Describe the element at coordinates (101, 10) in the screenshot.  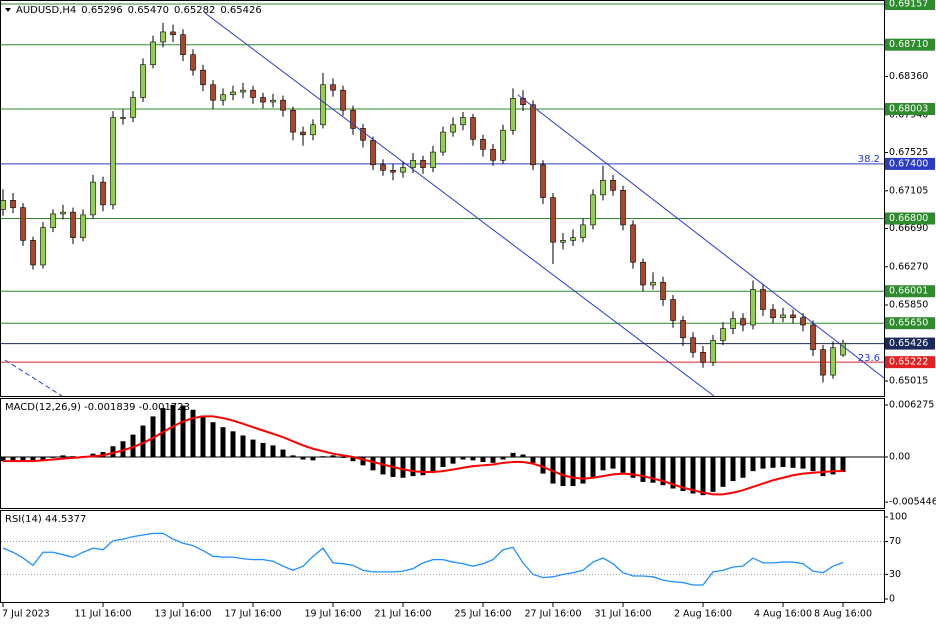
I see `header-open: 0.65296` at that location.